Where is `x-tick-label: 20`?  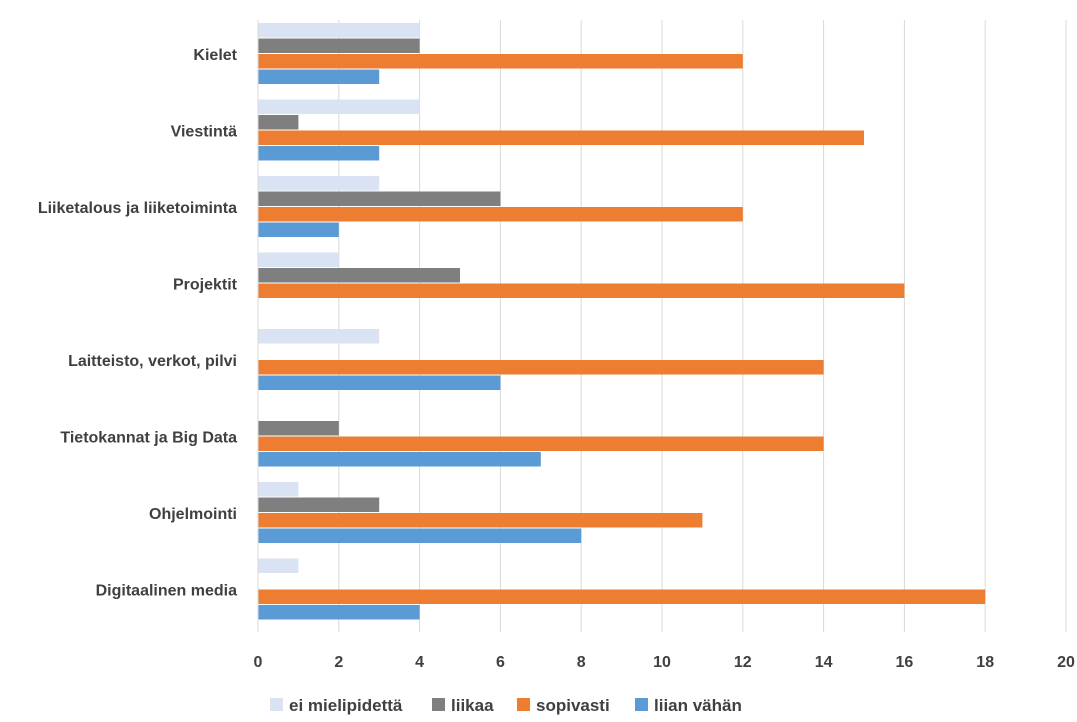 x-tick-label: 20 is located at coordinates (1066, 662).